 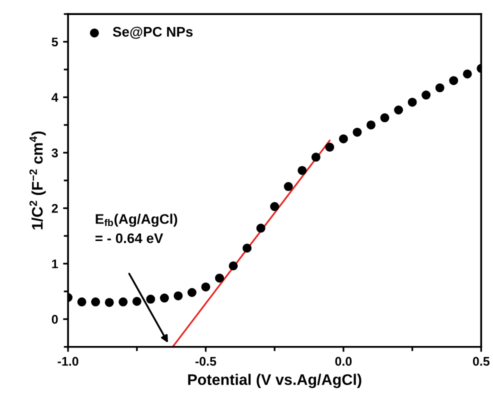 What do you see at coordinates (343, 361) in the screenshot?
I see `x-tick-label: 0.0` at bounding box center [343, 361].